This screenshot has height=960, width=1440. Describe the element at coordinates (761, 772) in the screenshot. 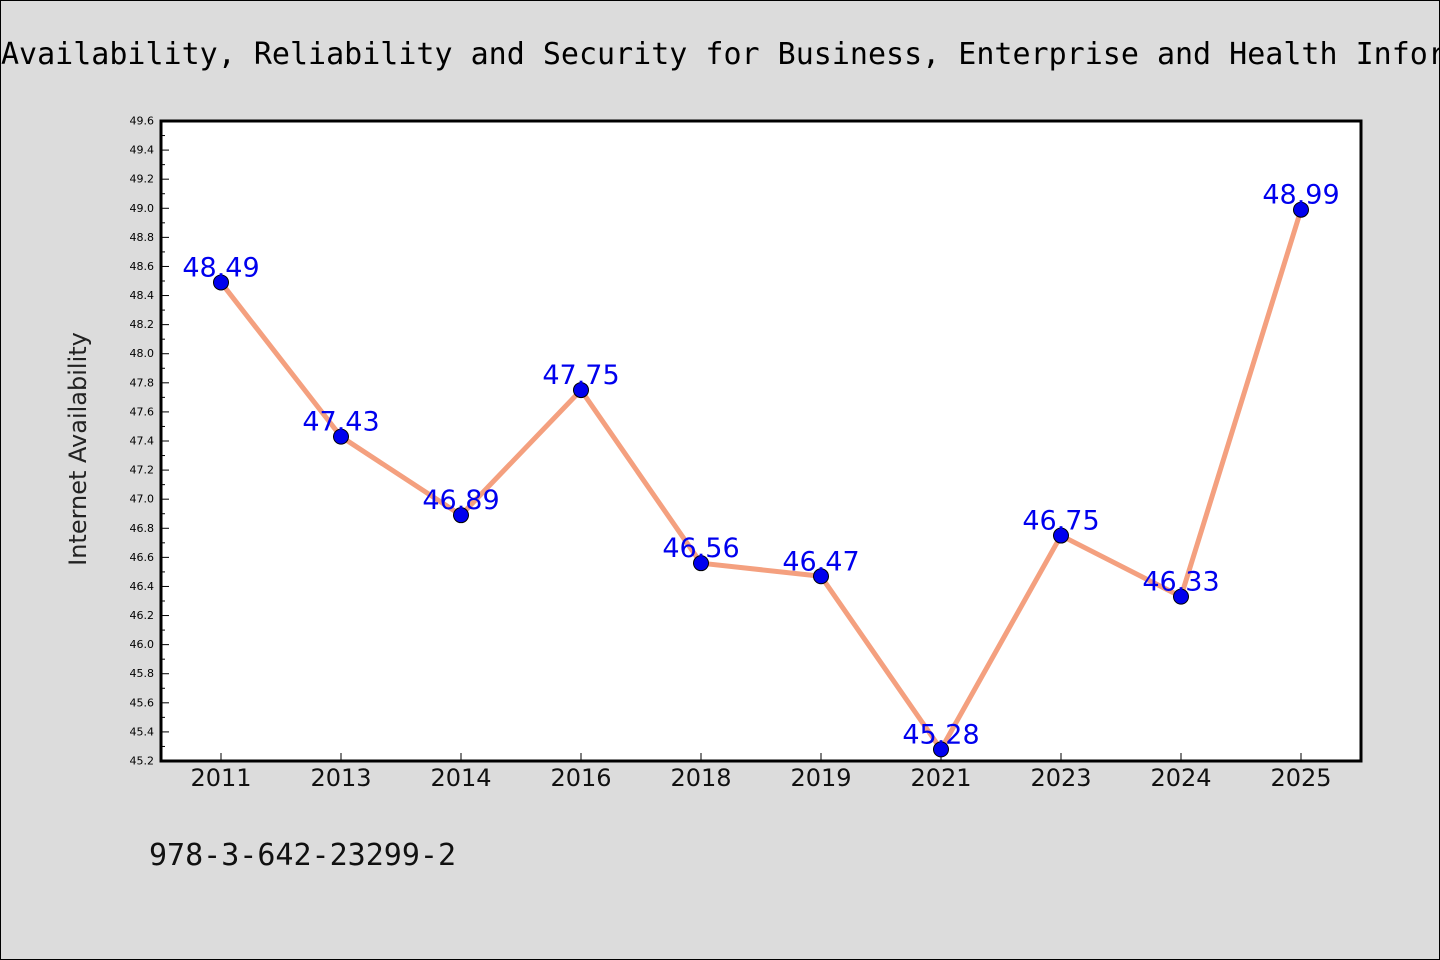

I see `x-axis: 2011 2013 2014 2016 2018 2019 2021 2023 2024 2025` at that location.